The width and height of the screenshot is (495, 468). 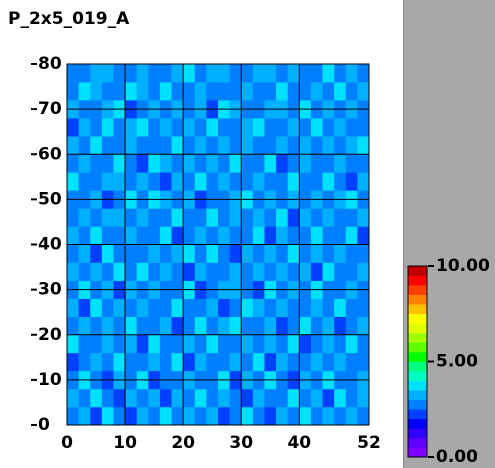 What do you see at coordinates (463, 266) in the screenshot?
I see `colorbar-tick-label: 10.00` at bounding box center [463, 266].